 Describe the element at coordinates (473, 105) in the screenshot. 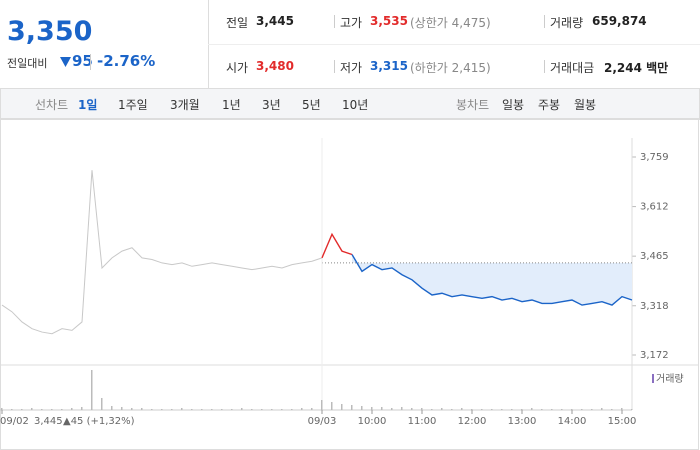

I see `tab-group-label: 봉차트` at that location.